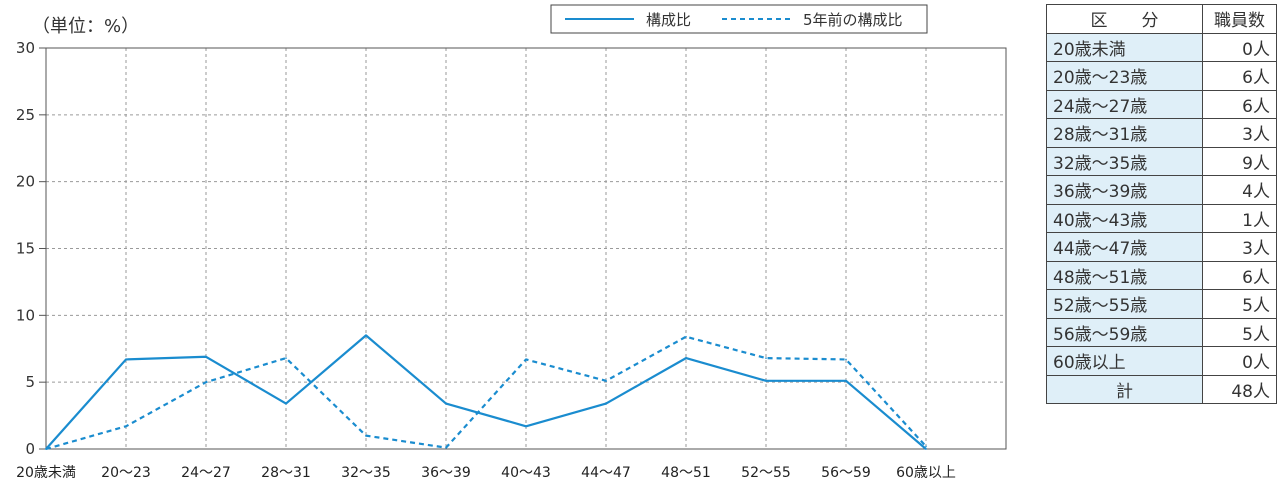 The width and height of the screenshot is (1277, 487). I want to click on table-row: 48歳〜51歳 6人, so click(1161, 275).